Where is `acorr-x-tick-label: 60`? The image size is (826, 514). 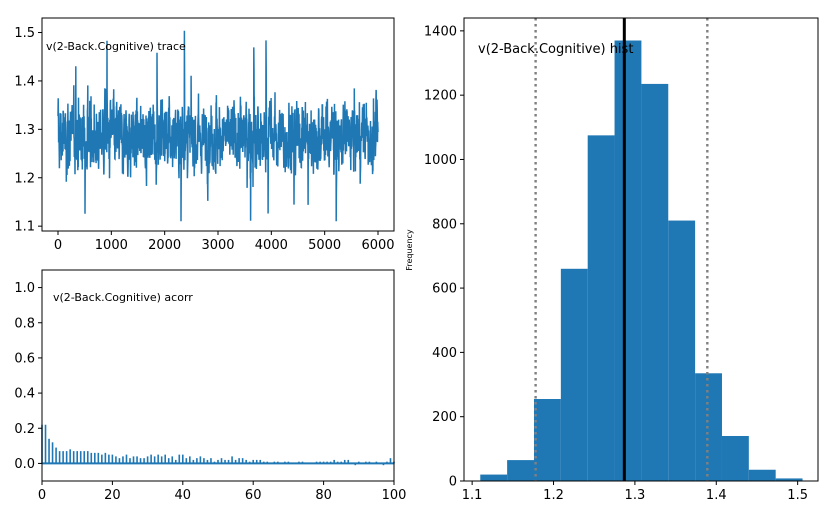 acorr-x-tick-label: 60 is located at coordinates (253, 495).